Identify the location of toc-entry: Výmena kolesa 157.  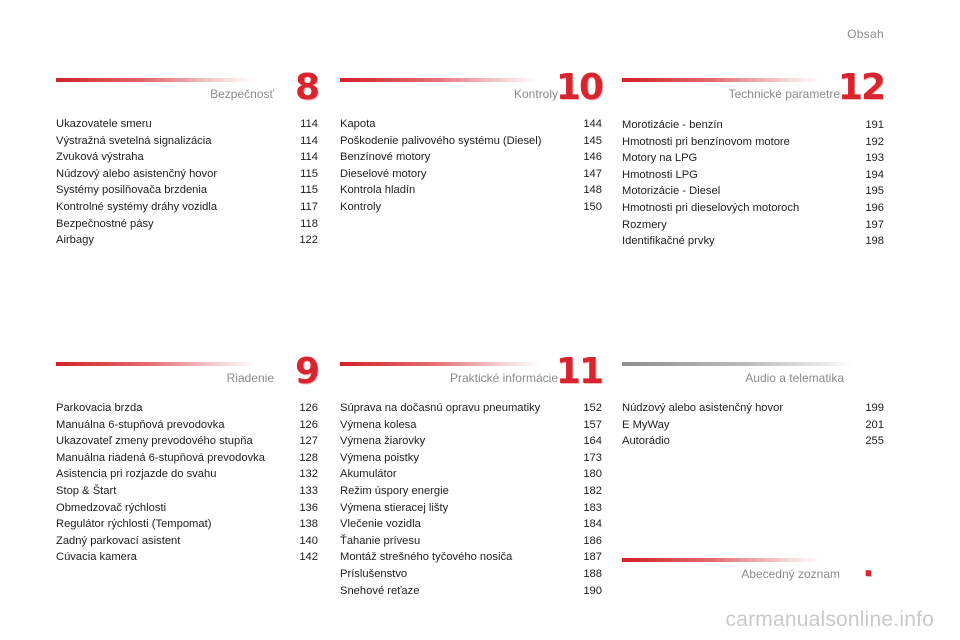
(471, 425).